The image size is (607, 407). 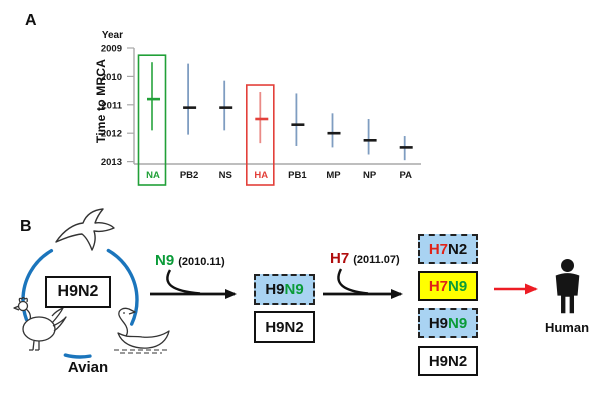 What do you see at coordinates (111, 162) in the screenshot?
I see `y-tick-label-2013: 2013` at bounding box center [111, 162].